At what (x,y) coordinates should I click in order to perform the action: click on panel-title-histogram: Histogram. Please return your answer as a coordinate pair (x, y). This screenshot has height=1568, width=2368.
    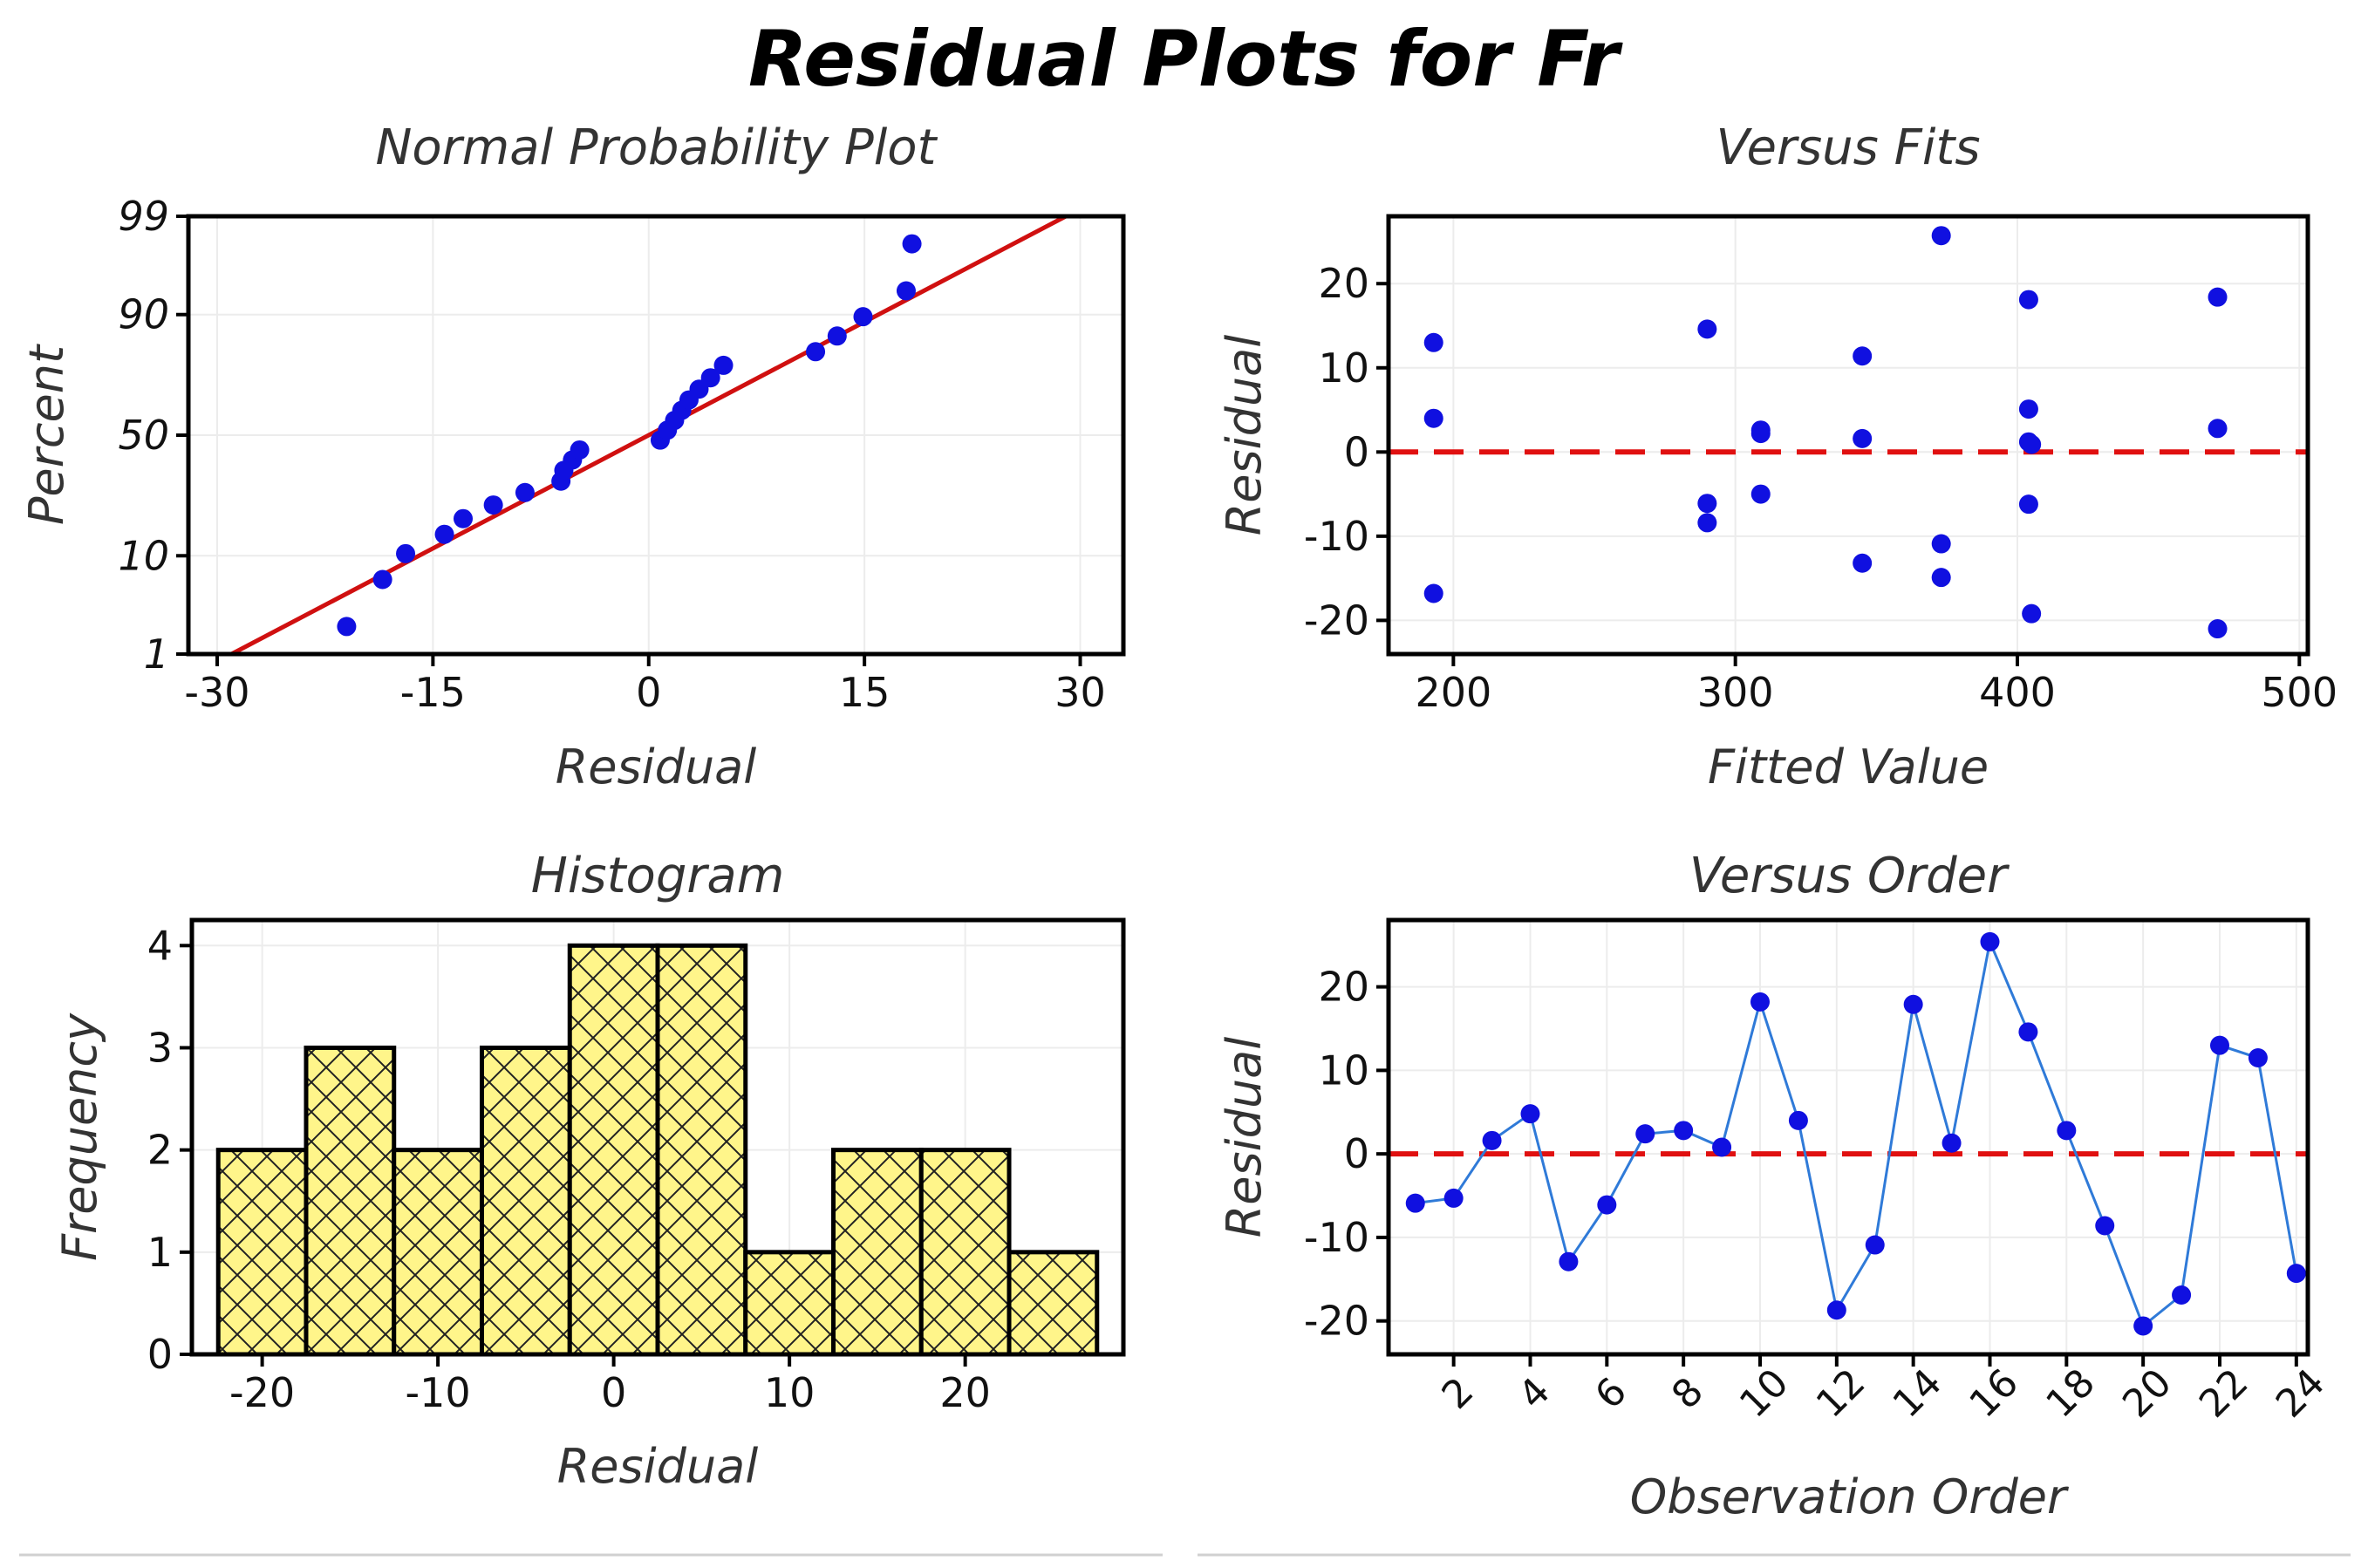
    Looking at the image, I should click on (658, 876).